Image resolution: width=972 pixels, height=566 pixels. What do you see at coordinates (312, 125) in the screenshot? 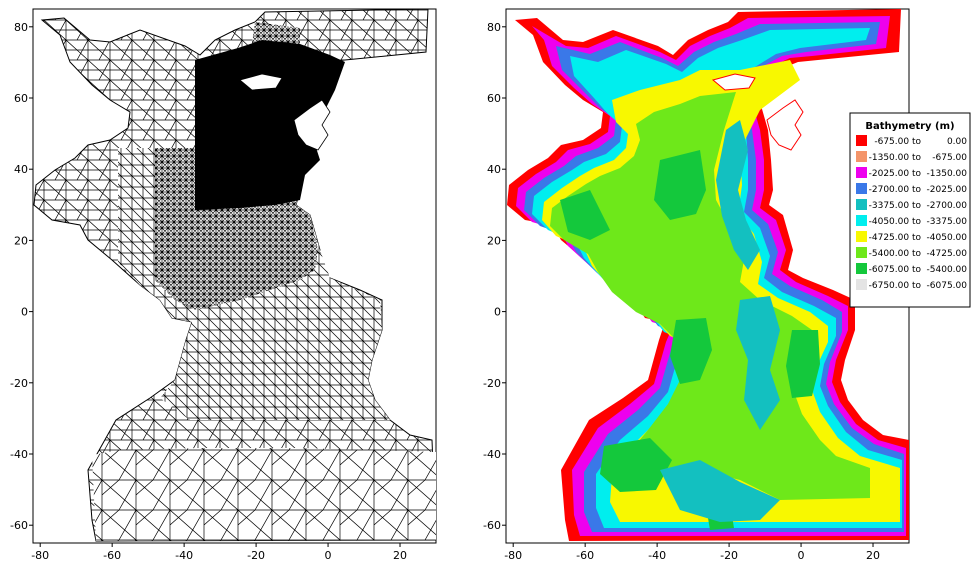
I see `mesh-island-britain` at bounding box center [312, 125].